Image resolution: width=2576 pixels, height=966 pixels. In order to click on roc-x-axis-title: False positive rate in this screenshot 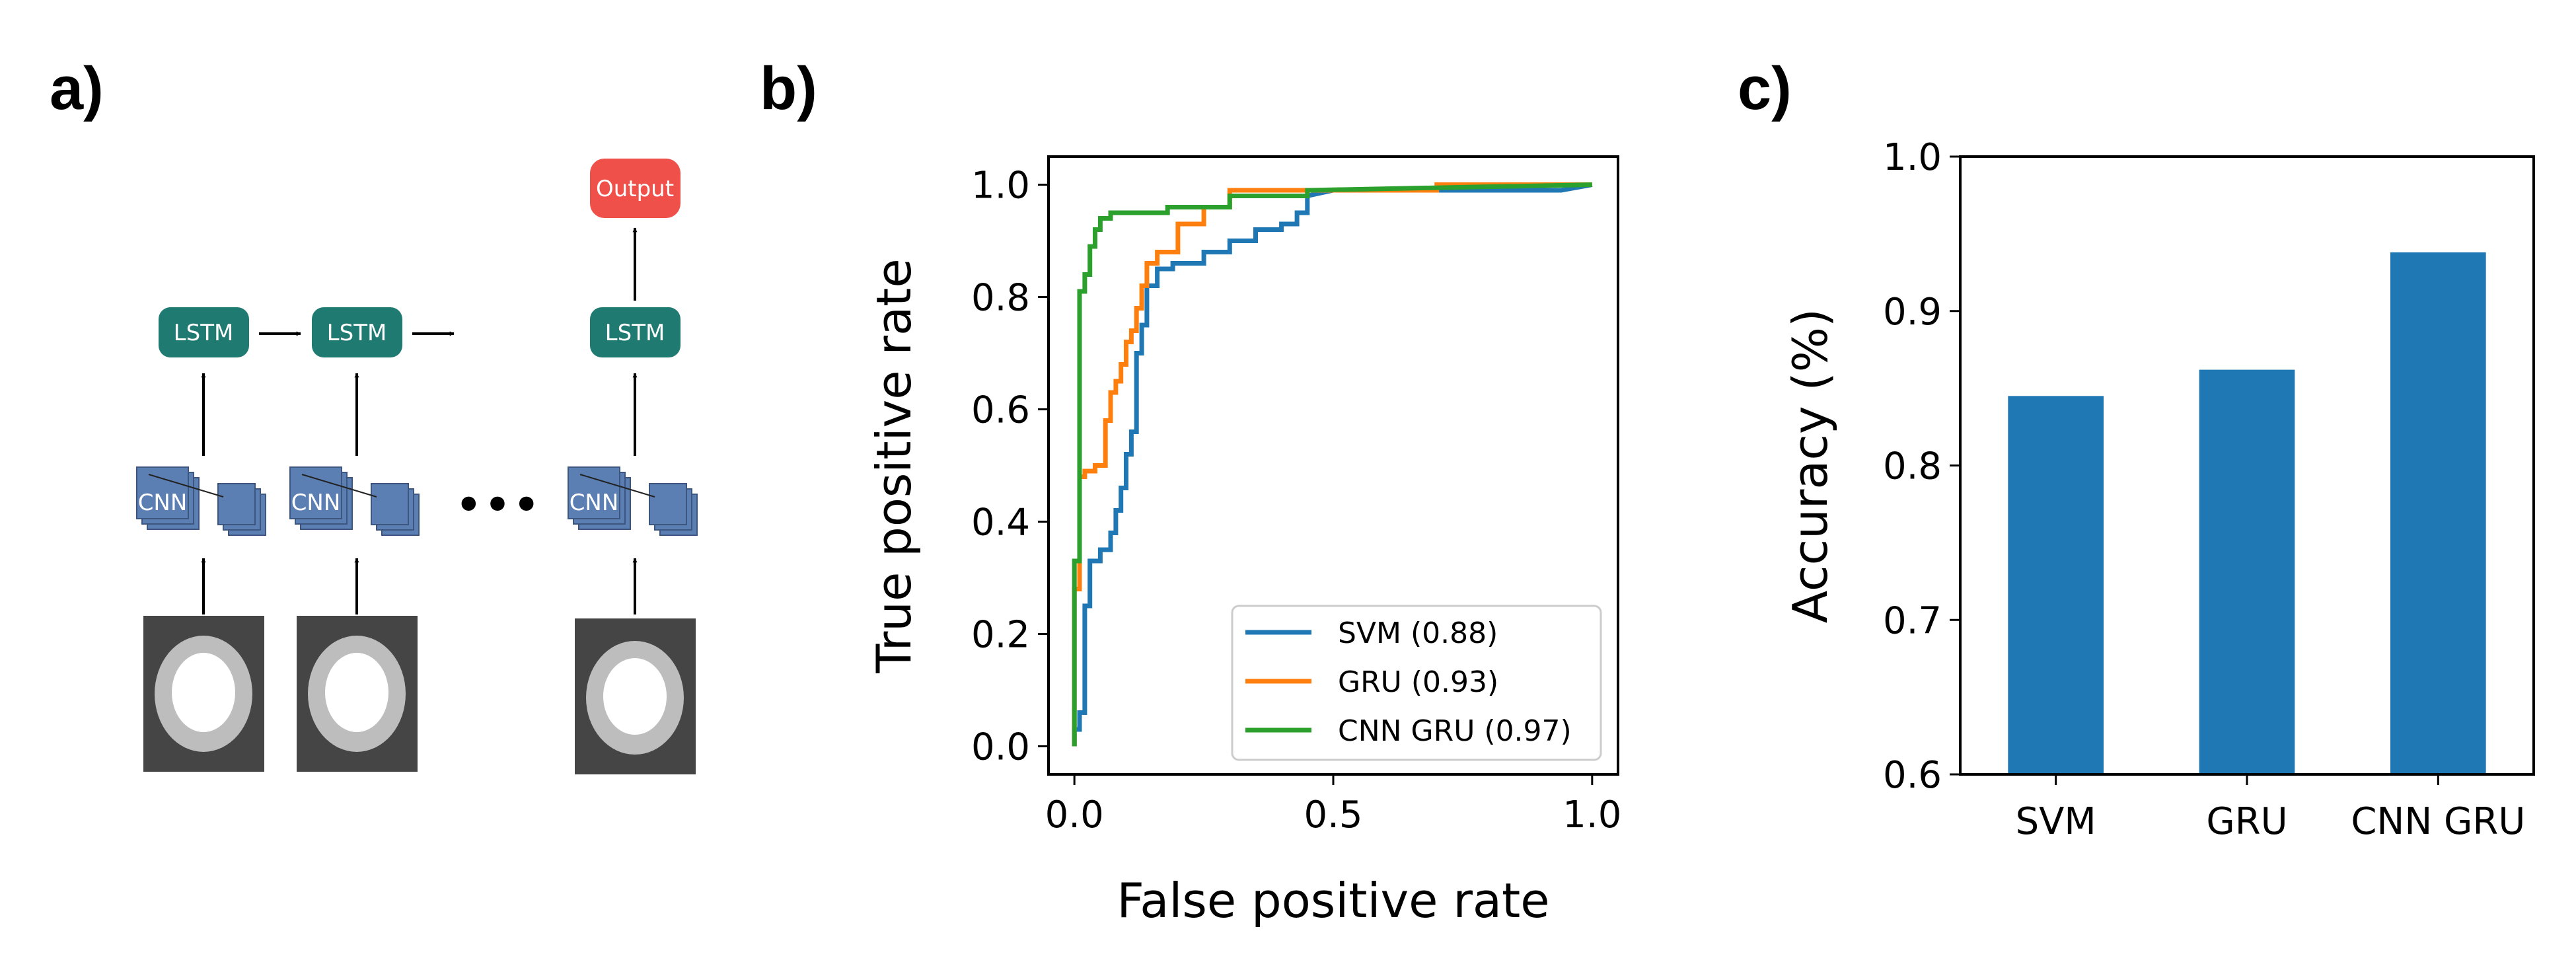, I will do `click(1333, 900)`.